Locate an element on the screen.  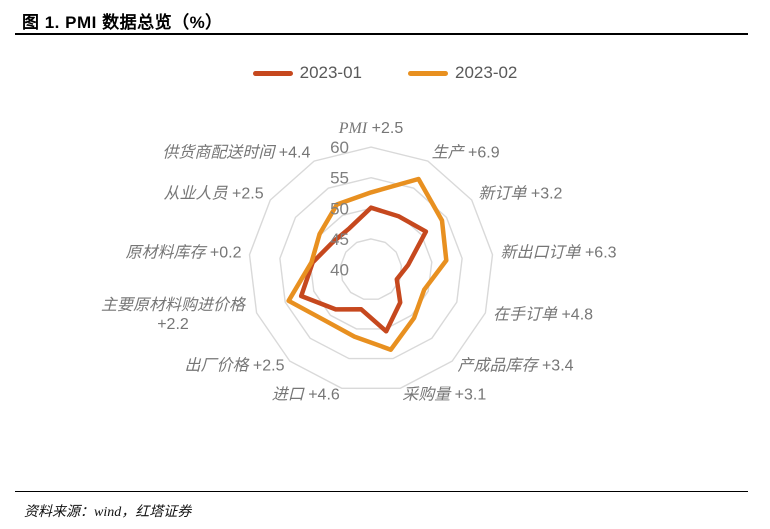
axis-category-name: 在手订单 is located at coordinates (525, 315).